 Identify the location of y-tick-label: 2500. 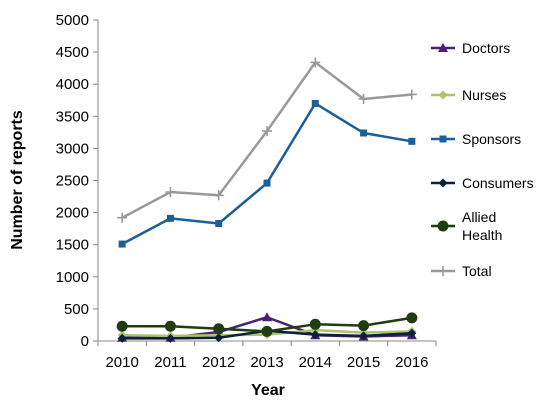
(72, 181).